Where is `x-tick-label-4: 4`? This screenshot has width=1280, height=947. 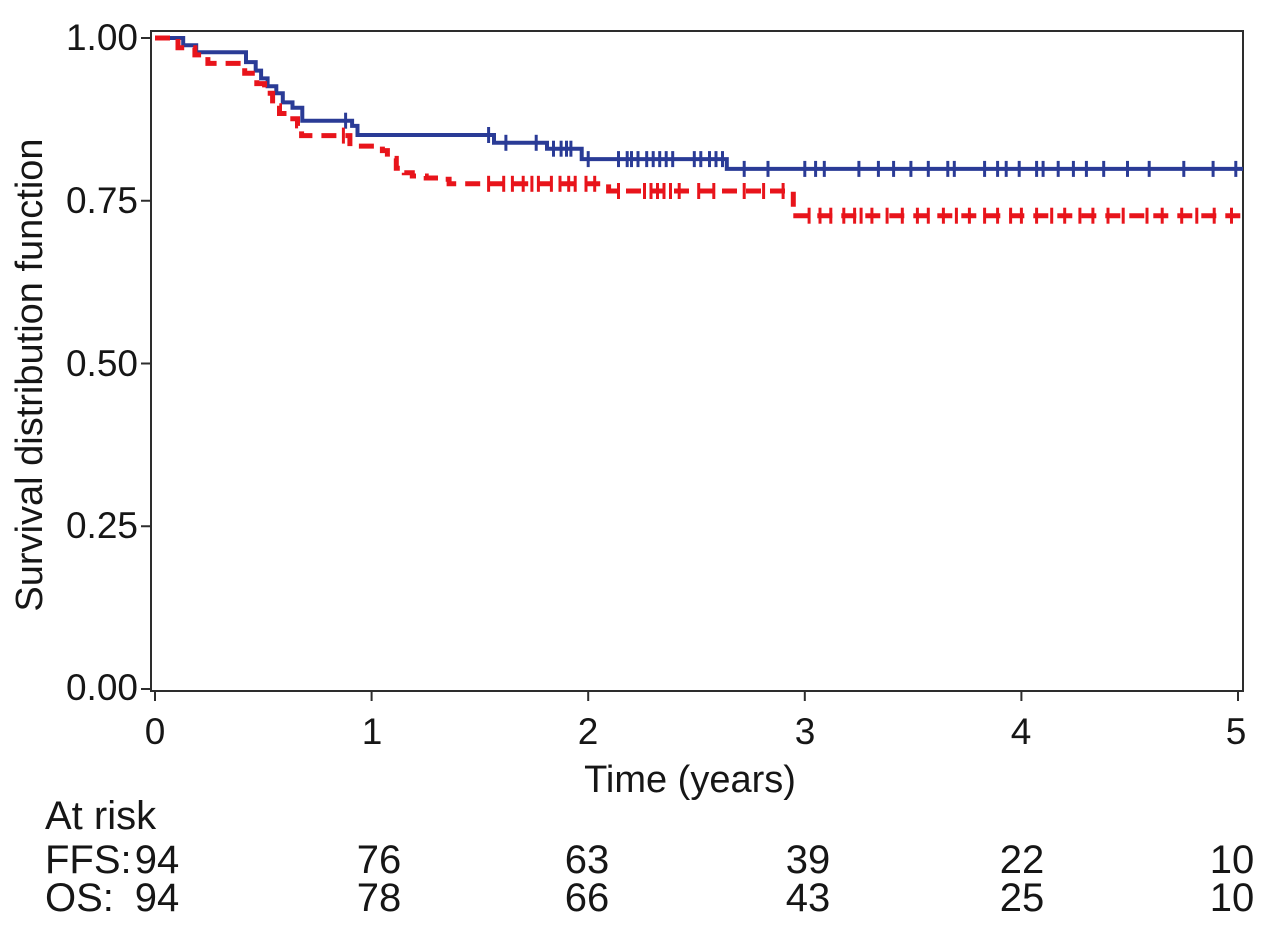
x-tick-label-4: 4 is located at coordinates (1021, 731).